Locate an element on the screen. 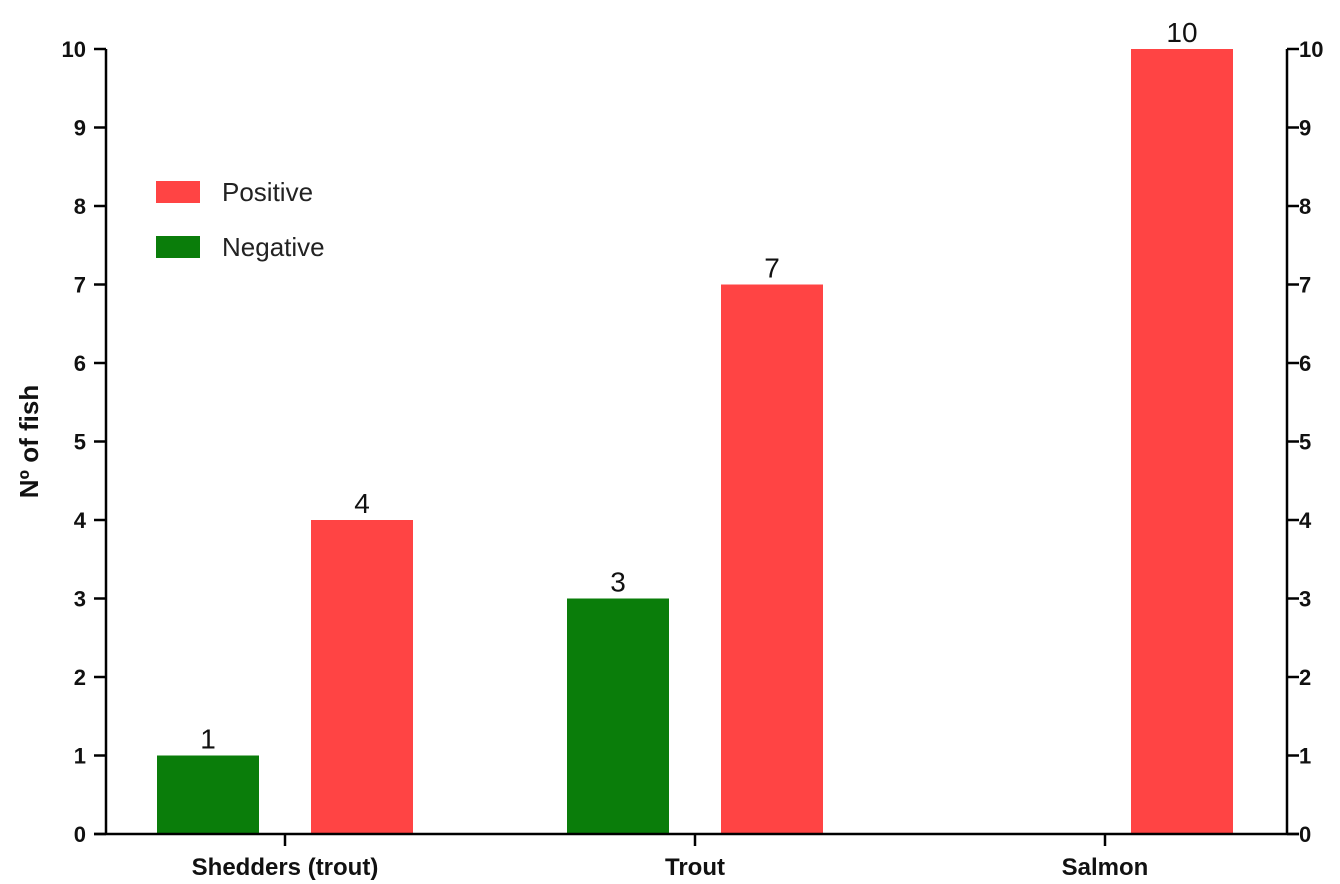 The width and height of the screenshot is (1340, 884). legend: Positive Negative is located at coordinates (240, 219).